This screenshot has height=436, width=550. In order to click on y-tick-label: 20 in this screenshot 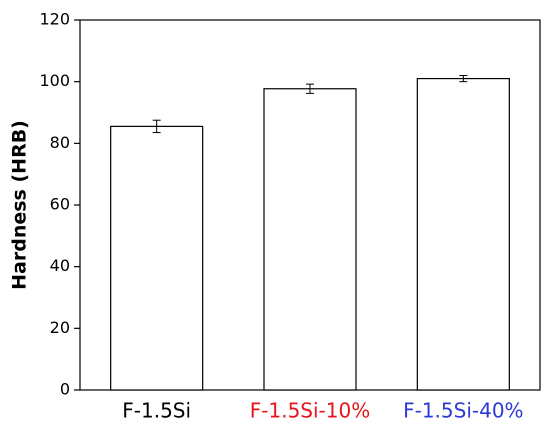, I will do `click(60, 327)`.